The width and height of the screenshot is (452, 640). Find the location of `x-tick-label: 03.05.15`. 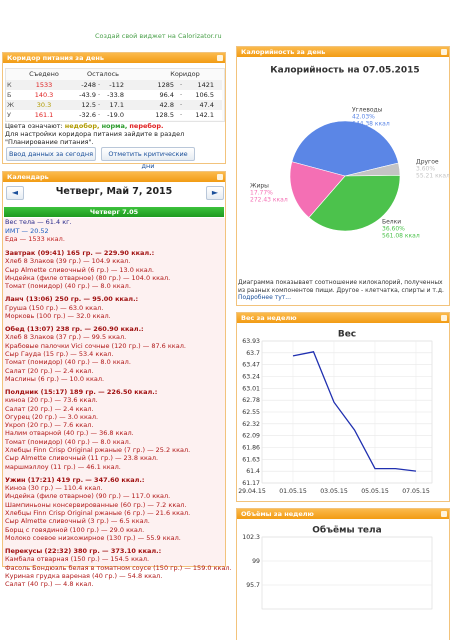

x-tick-label: 03.05.15 is located at coordinates (334, 491).